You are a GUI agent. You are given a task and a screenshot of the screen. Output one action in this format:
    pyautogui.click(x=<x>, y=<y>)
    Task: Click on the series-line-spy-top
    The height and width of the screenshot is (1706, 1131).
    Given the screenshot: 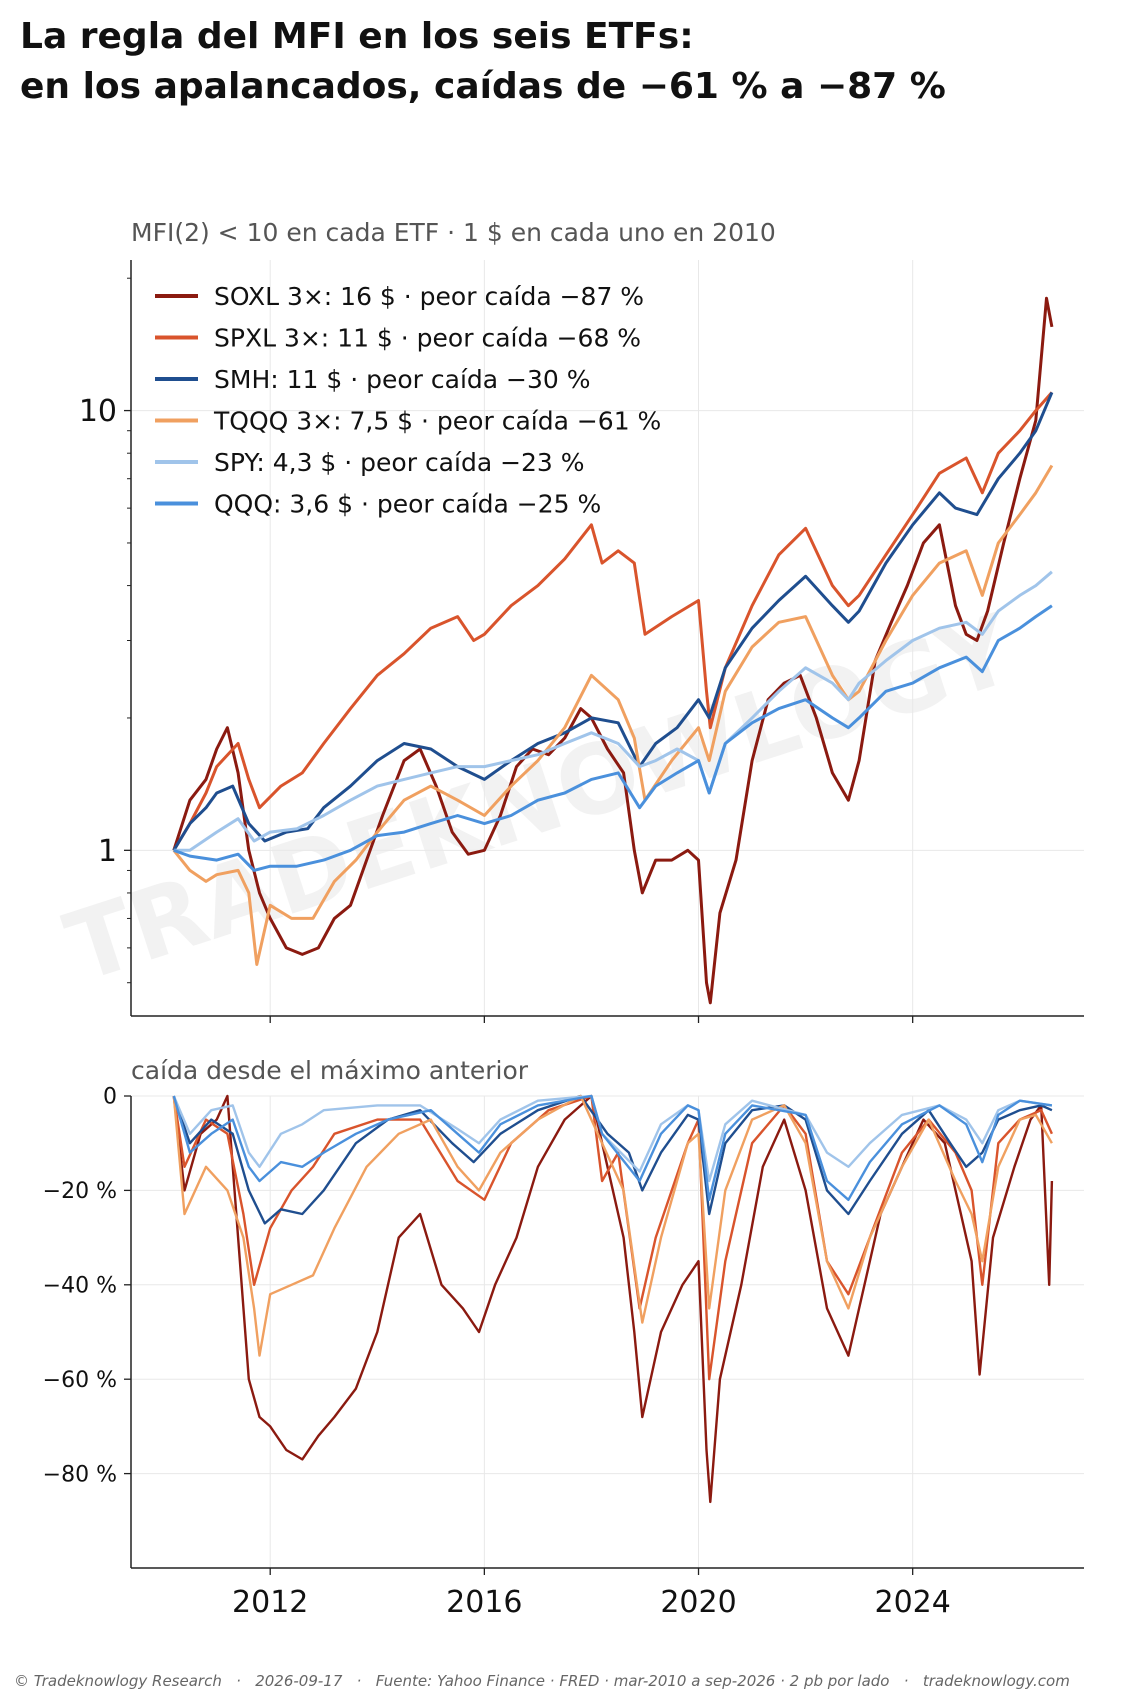 What is the action you would take?
    pyautogui.click(x=613, y=711)
    